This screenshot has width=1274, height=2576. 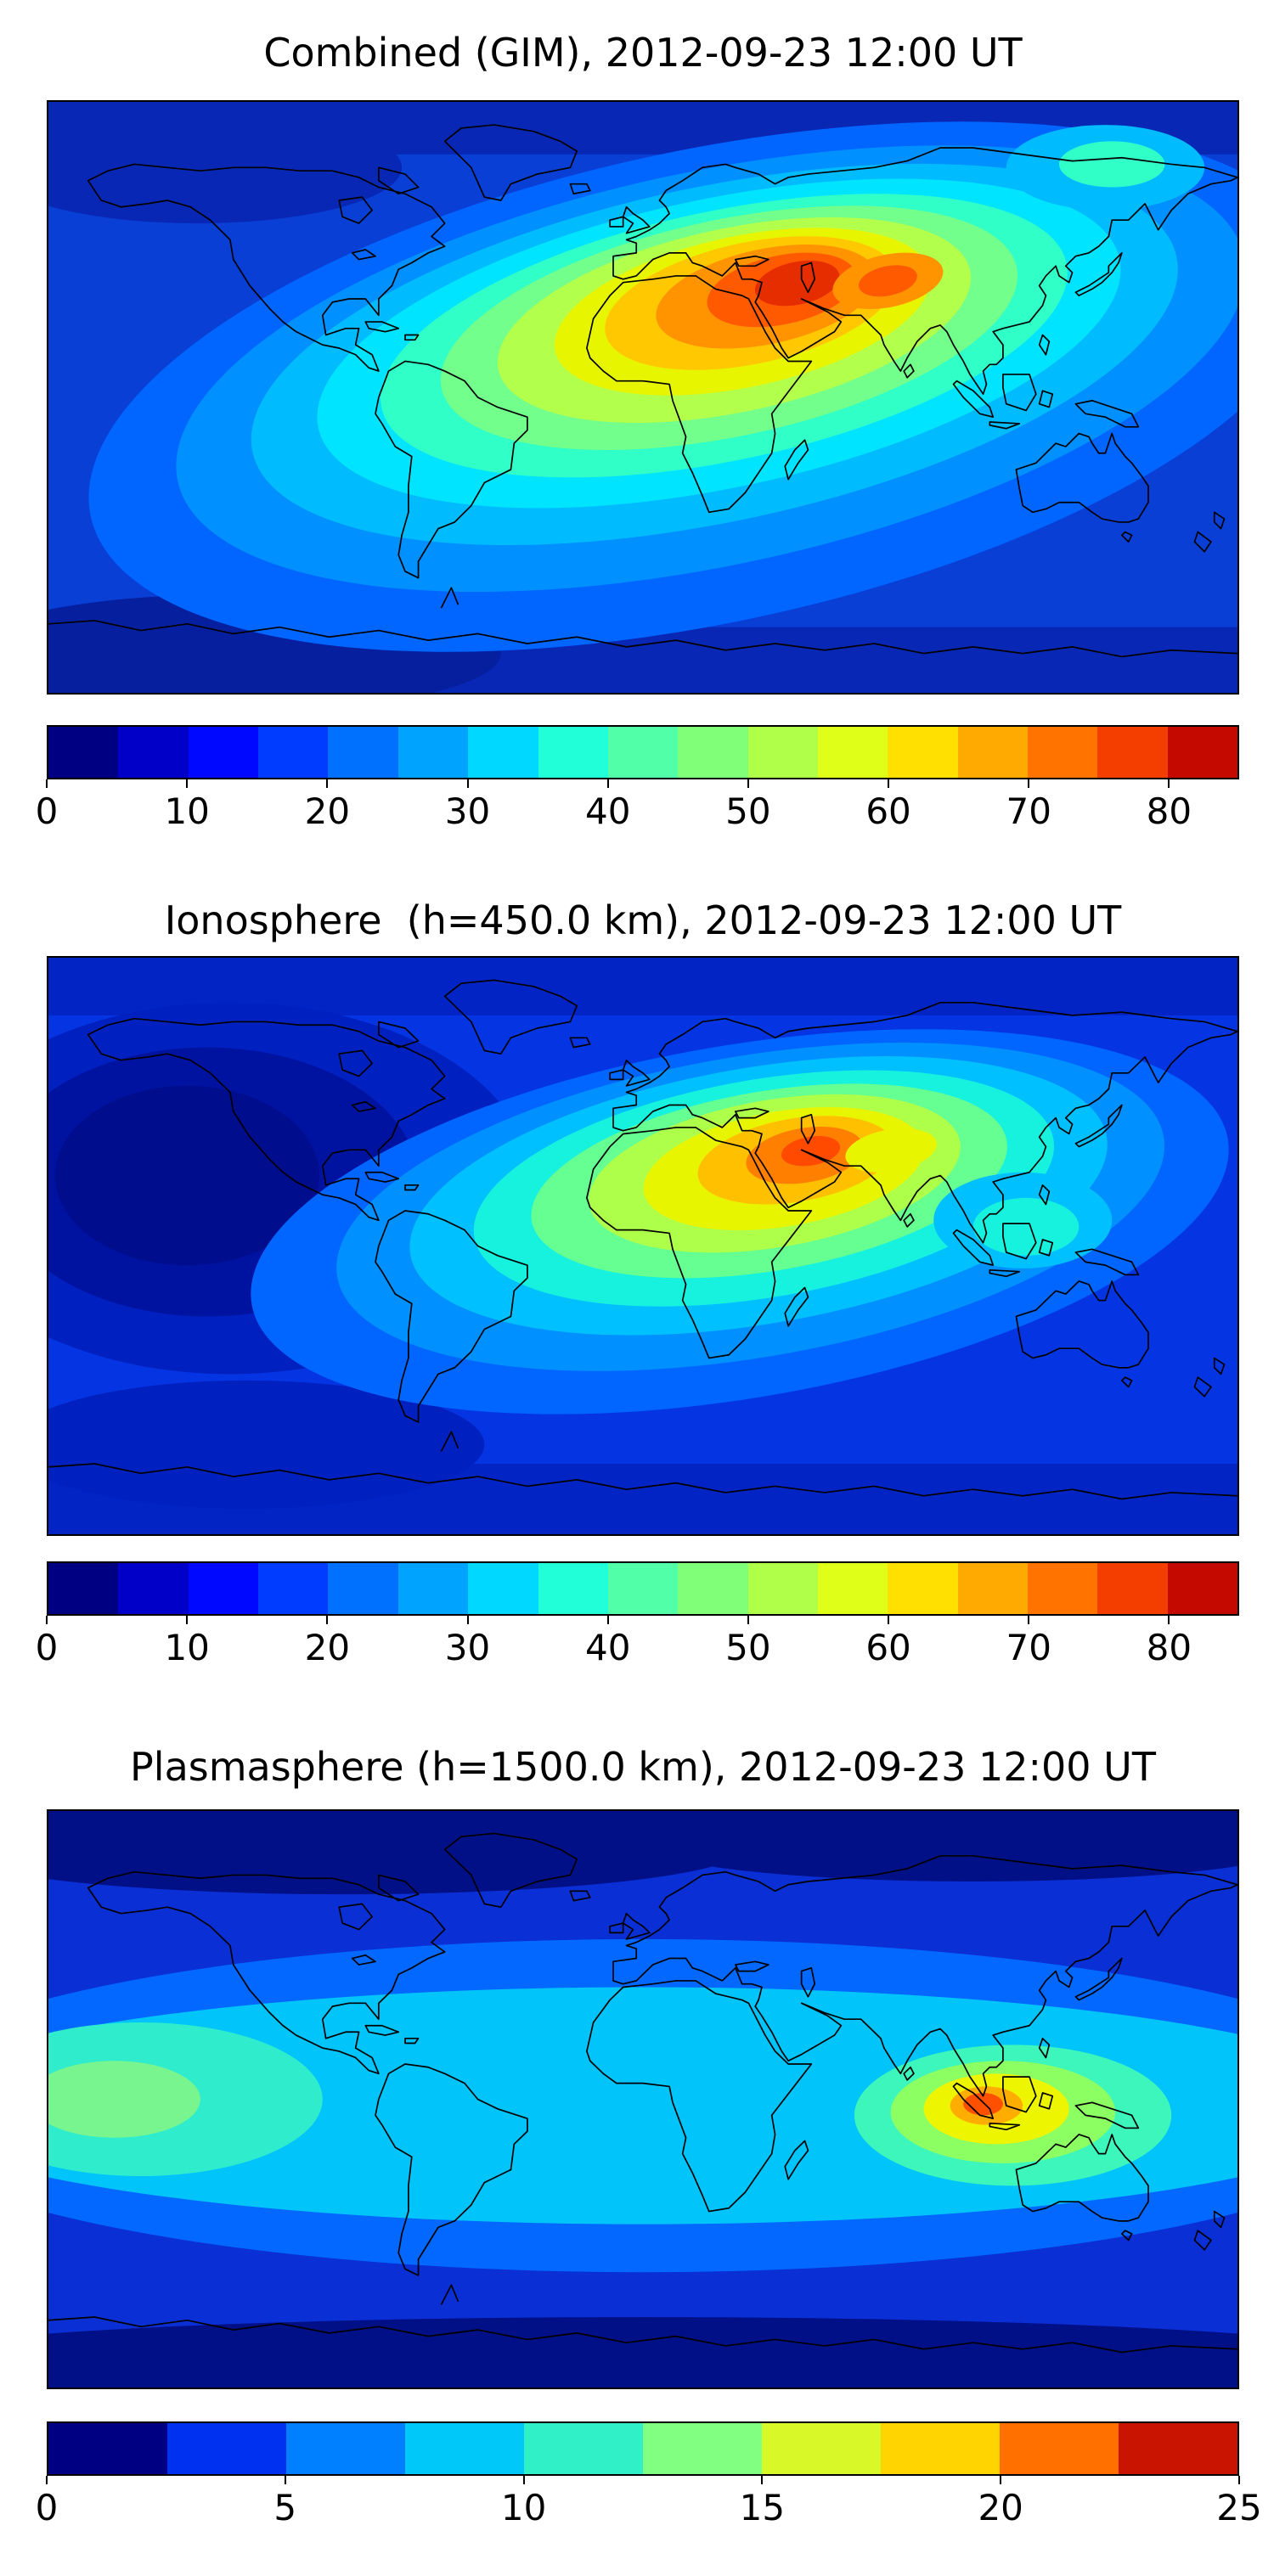 I want to click on colorbar-plasmasphere: 0 5 10 15 20 25, so click(x=649, y=2479).